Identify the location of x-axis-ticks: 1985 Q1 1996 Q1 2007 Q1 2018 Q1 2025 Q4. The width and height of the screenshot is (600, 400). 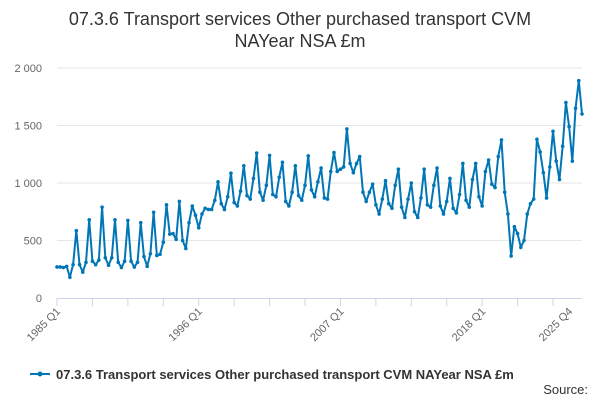
(300, 321).